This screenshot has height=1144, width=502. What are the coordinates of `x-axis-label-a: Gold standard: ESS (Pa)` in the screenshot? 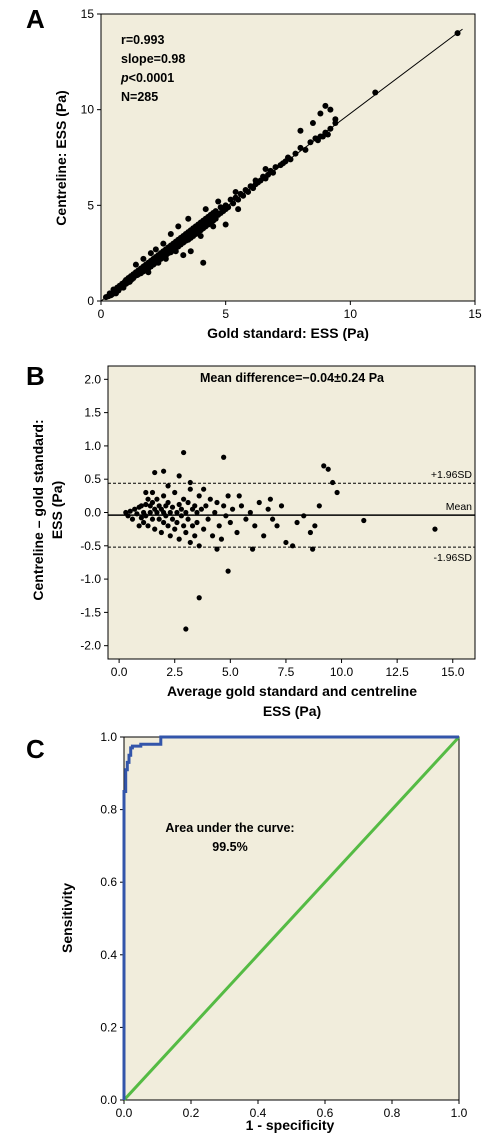 It's located at (288, 333).